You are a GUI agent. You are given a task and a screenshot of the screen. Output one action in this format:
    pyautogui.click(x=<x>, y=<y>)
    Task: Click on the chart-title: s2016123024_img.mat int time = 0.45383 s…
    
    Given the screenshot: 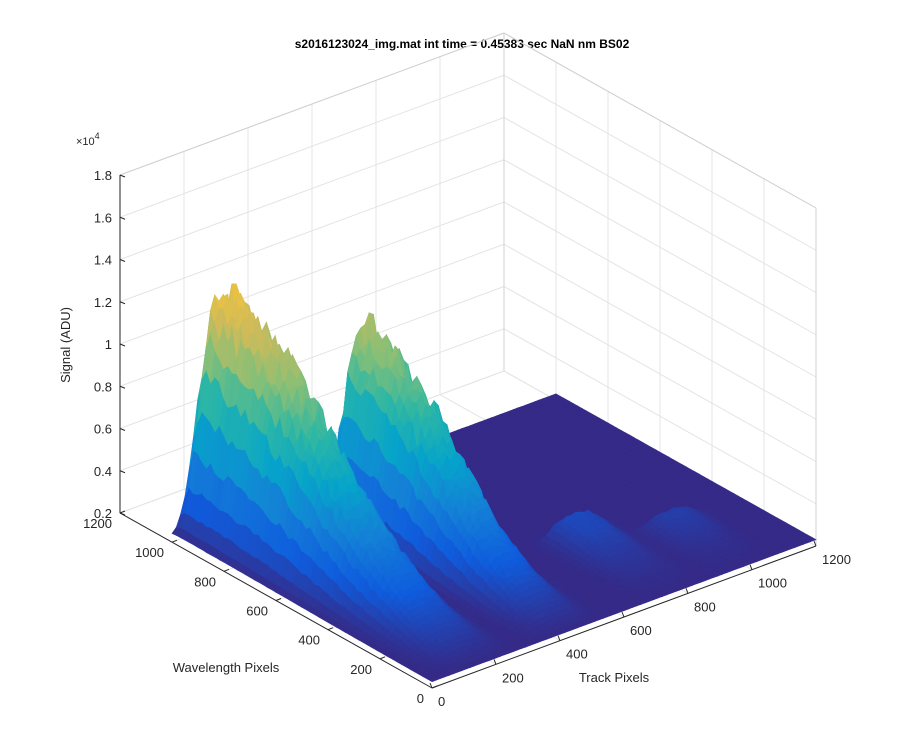 What is the action you would take?
    pyautogui.click(x=462, y=44)
    